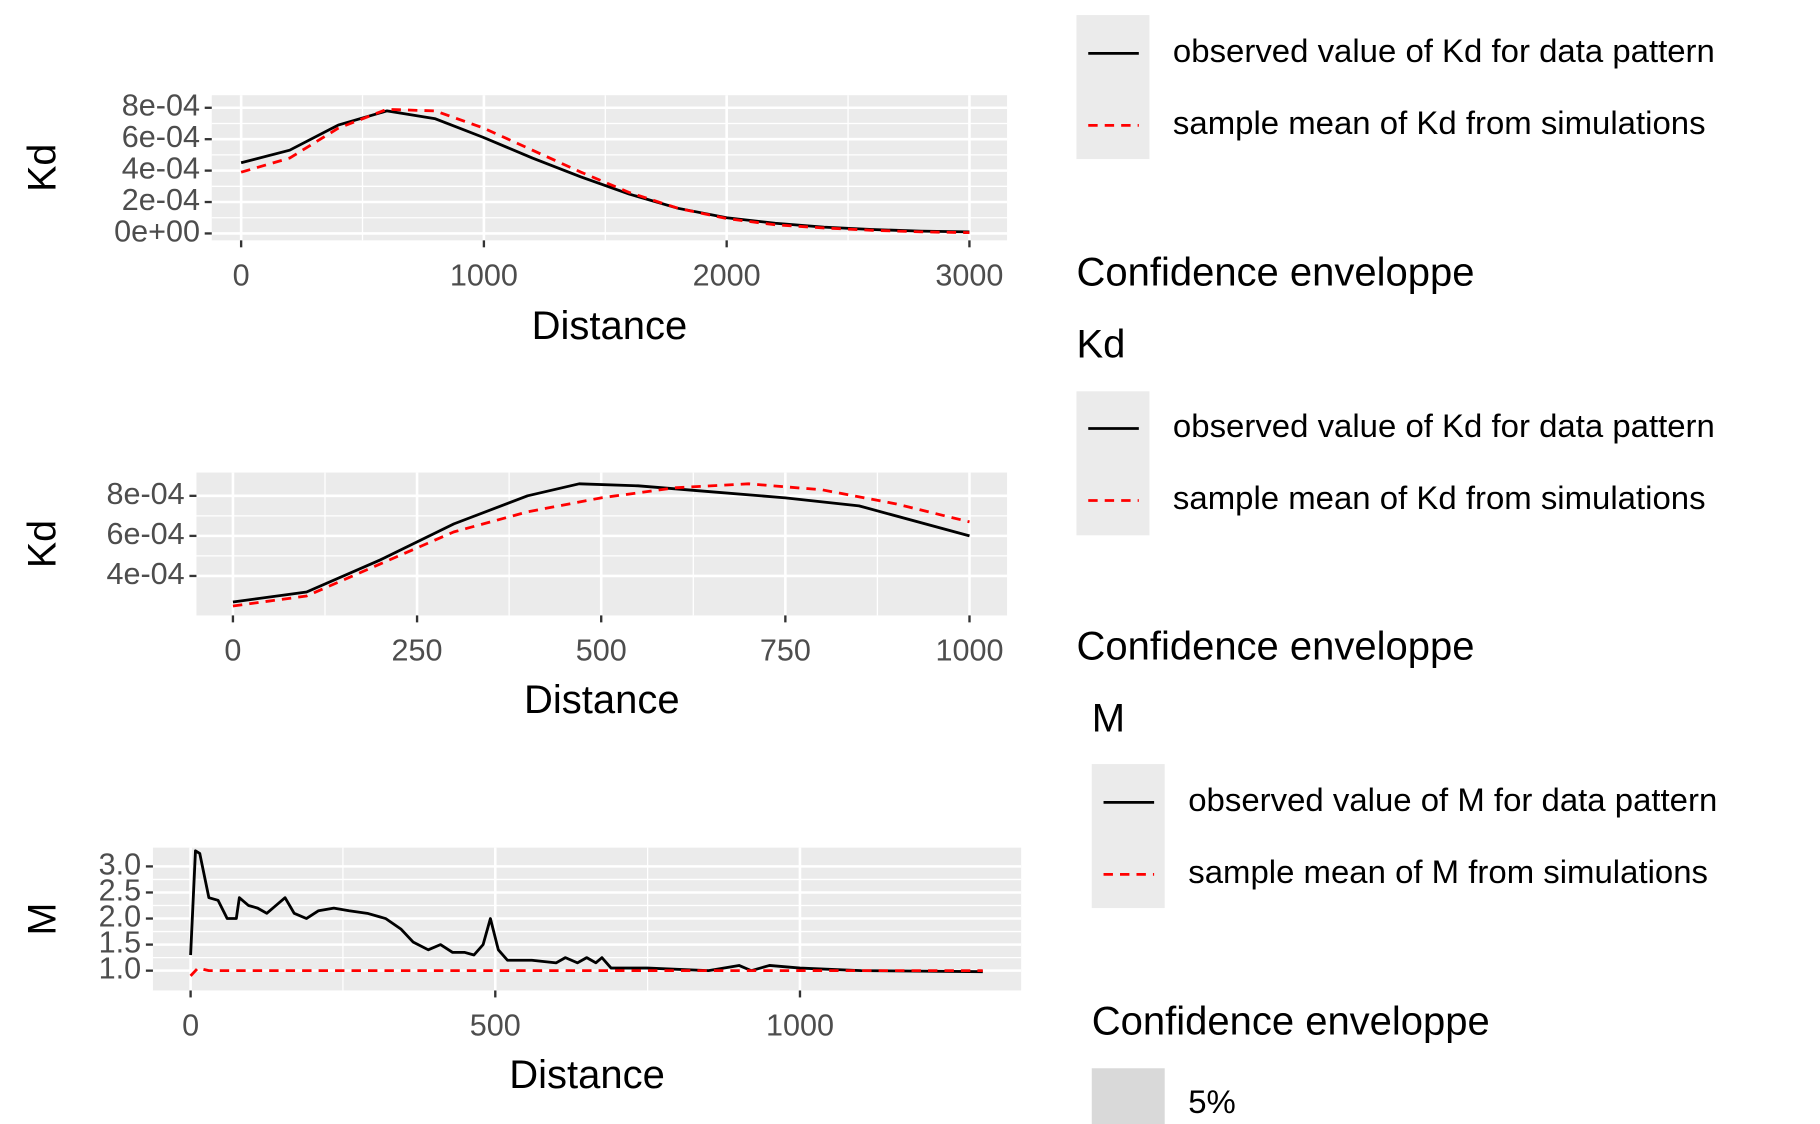 The image size is (1820, 1124). I want to click on y-tick-label: 2e-04, so click(161, 200).